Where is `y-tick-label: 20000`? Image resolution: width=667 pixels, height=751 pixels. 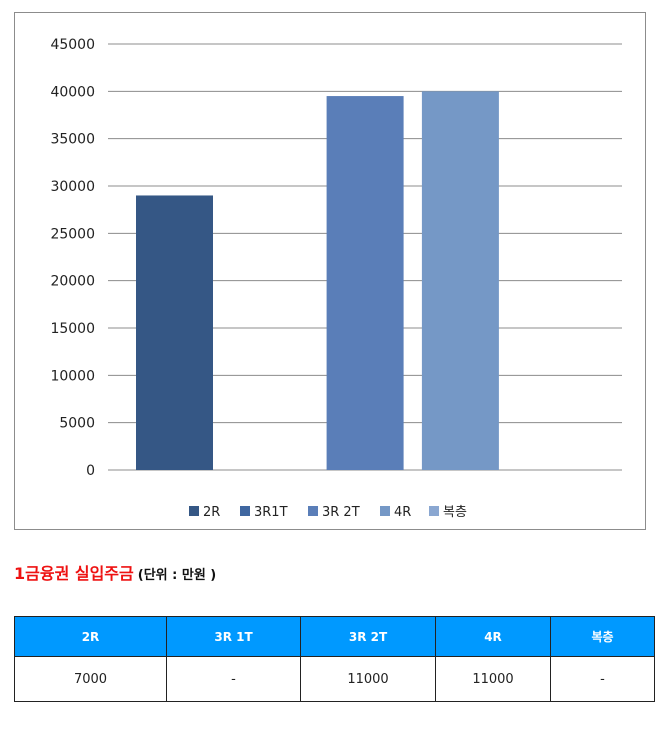
y-tick-label: 20000 is located at coordinates (72, 282).